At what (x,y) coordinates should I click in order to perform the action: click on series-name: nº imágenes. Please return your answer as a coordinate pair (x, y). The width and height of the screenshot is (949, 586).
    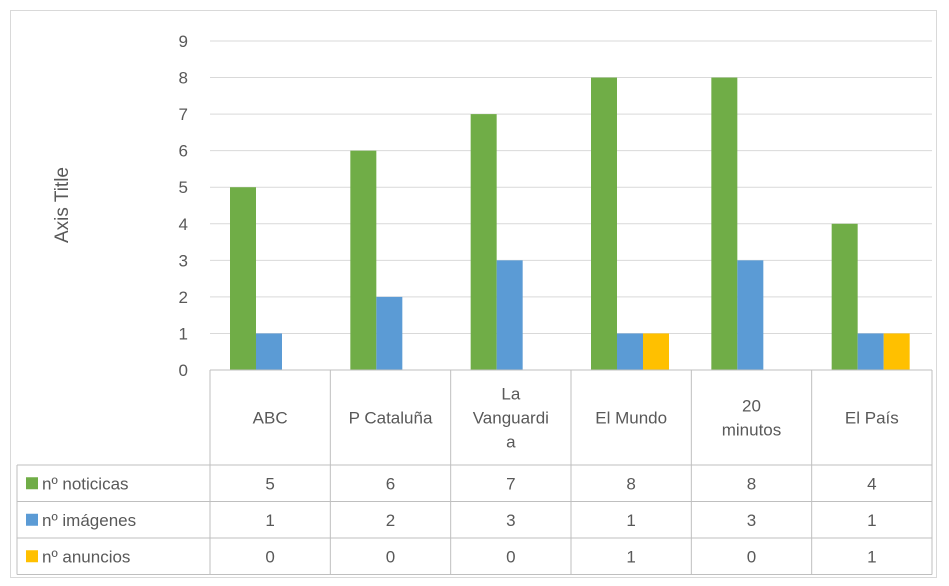
    Looking at the image, I should click on (89, 520).